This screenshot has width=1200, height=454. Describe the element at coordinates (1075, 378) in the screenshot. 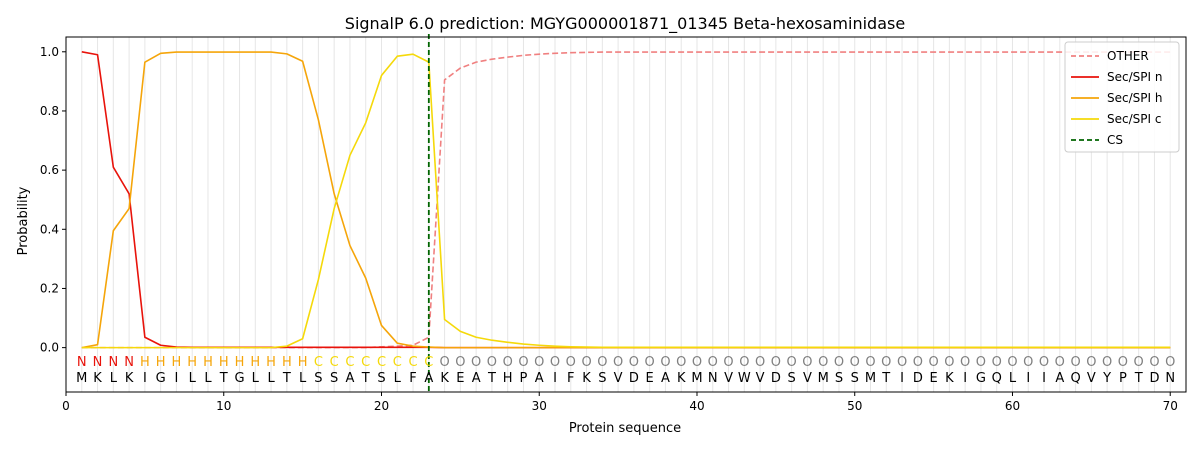

I see `residue-label: Q` at that location.